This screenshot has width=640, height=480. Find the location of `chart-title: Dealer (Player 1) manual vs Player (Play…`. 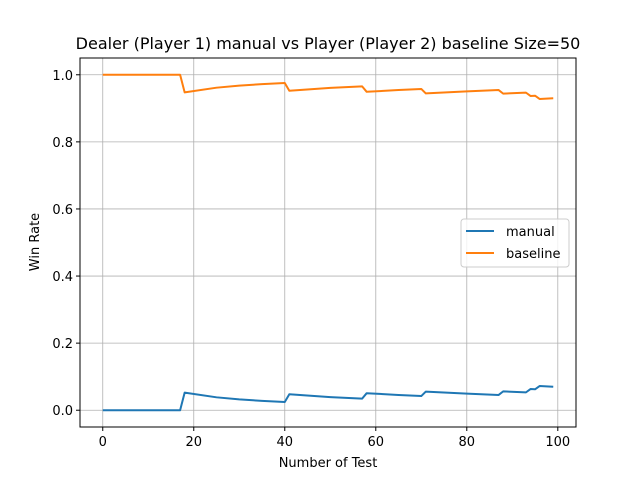

chart-title: Dealer (Player 1) manual vs Player (Play… is located at coordinates (328, 43).